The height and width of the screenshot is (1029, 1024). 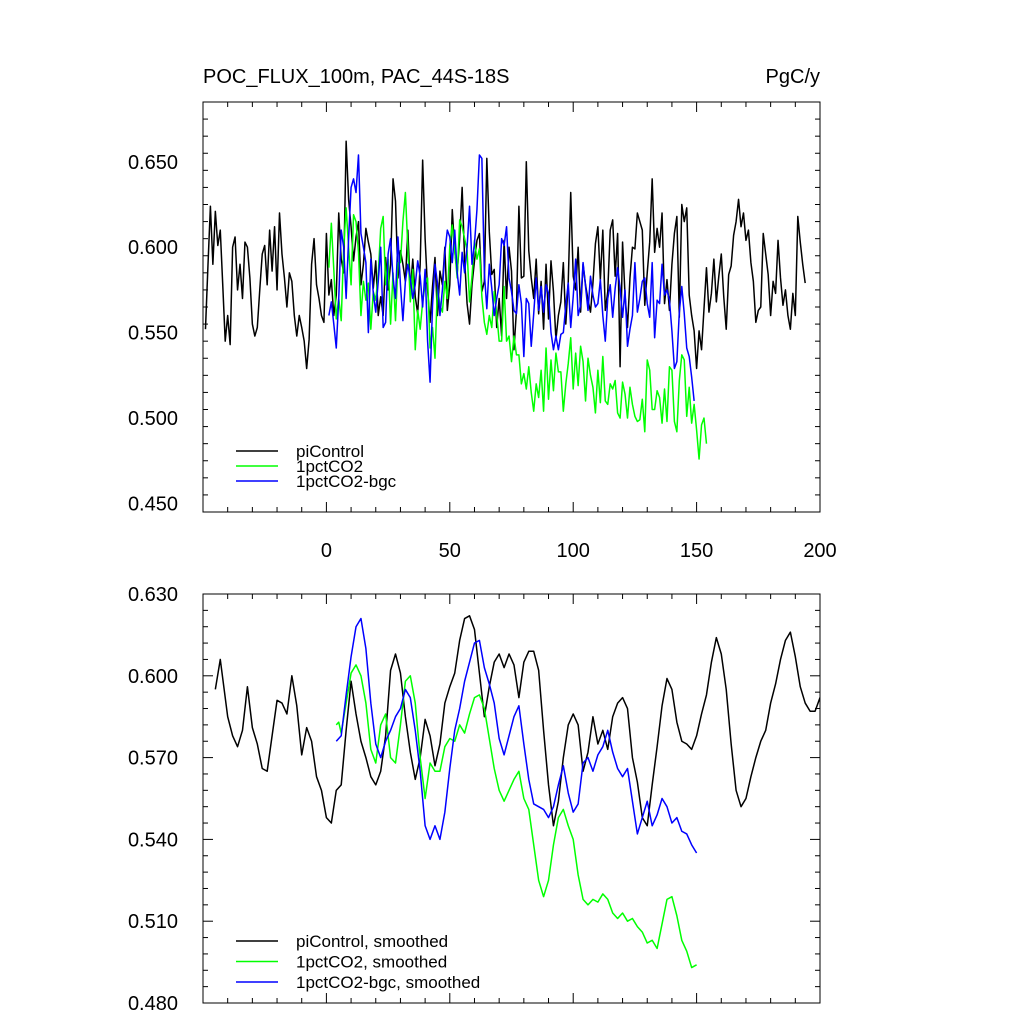 I want to click on x-tick-label: 0, so click(x=326, y=551).